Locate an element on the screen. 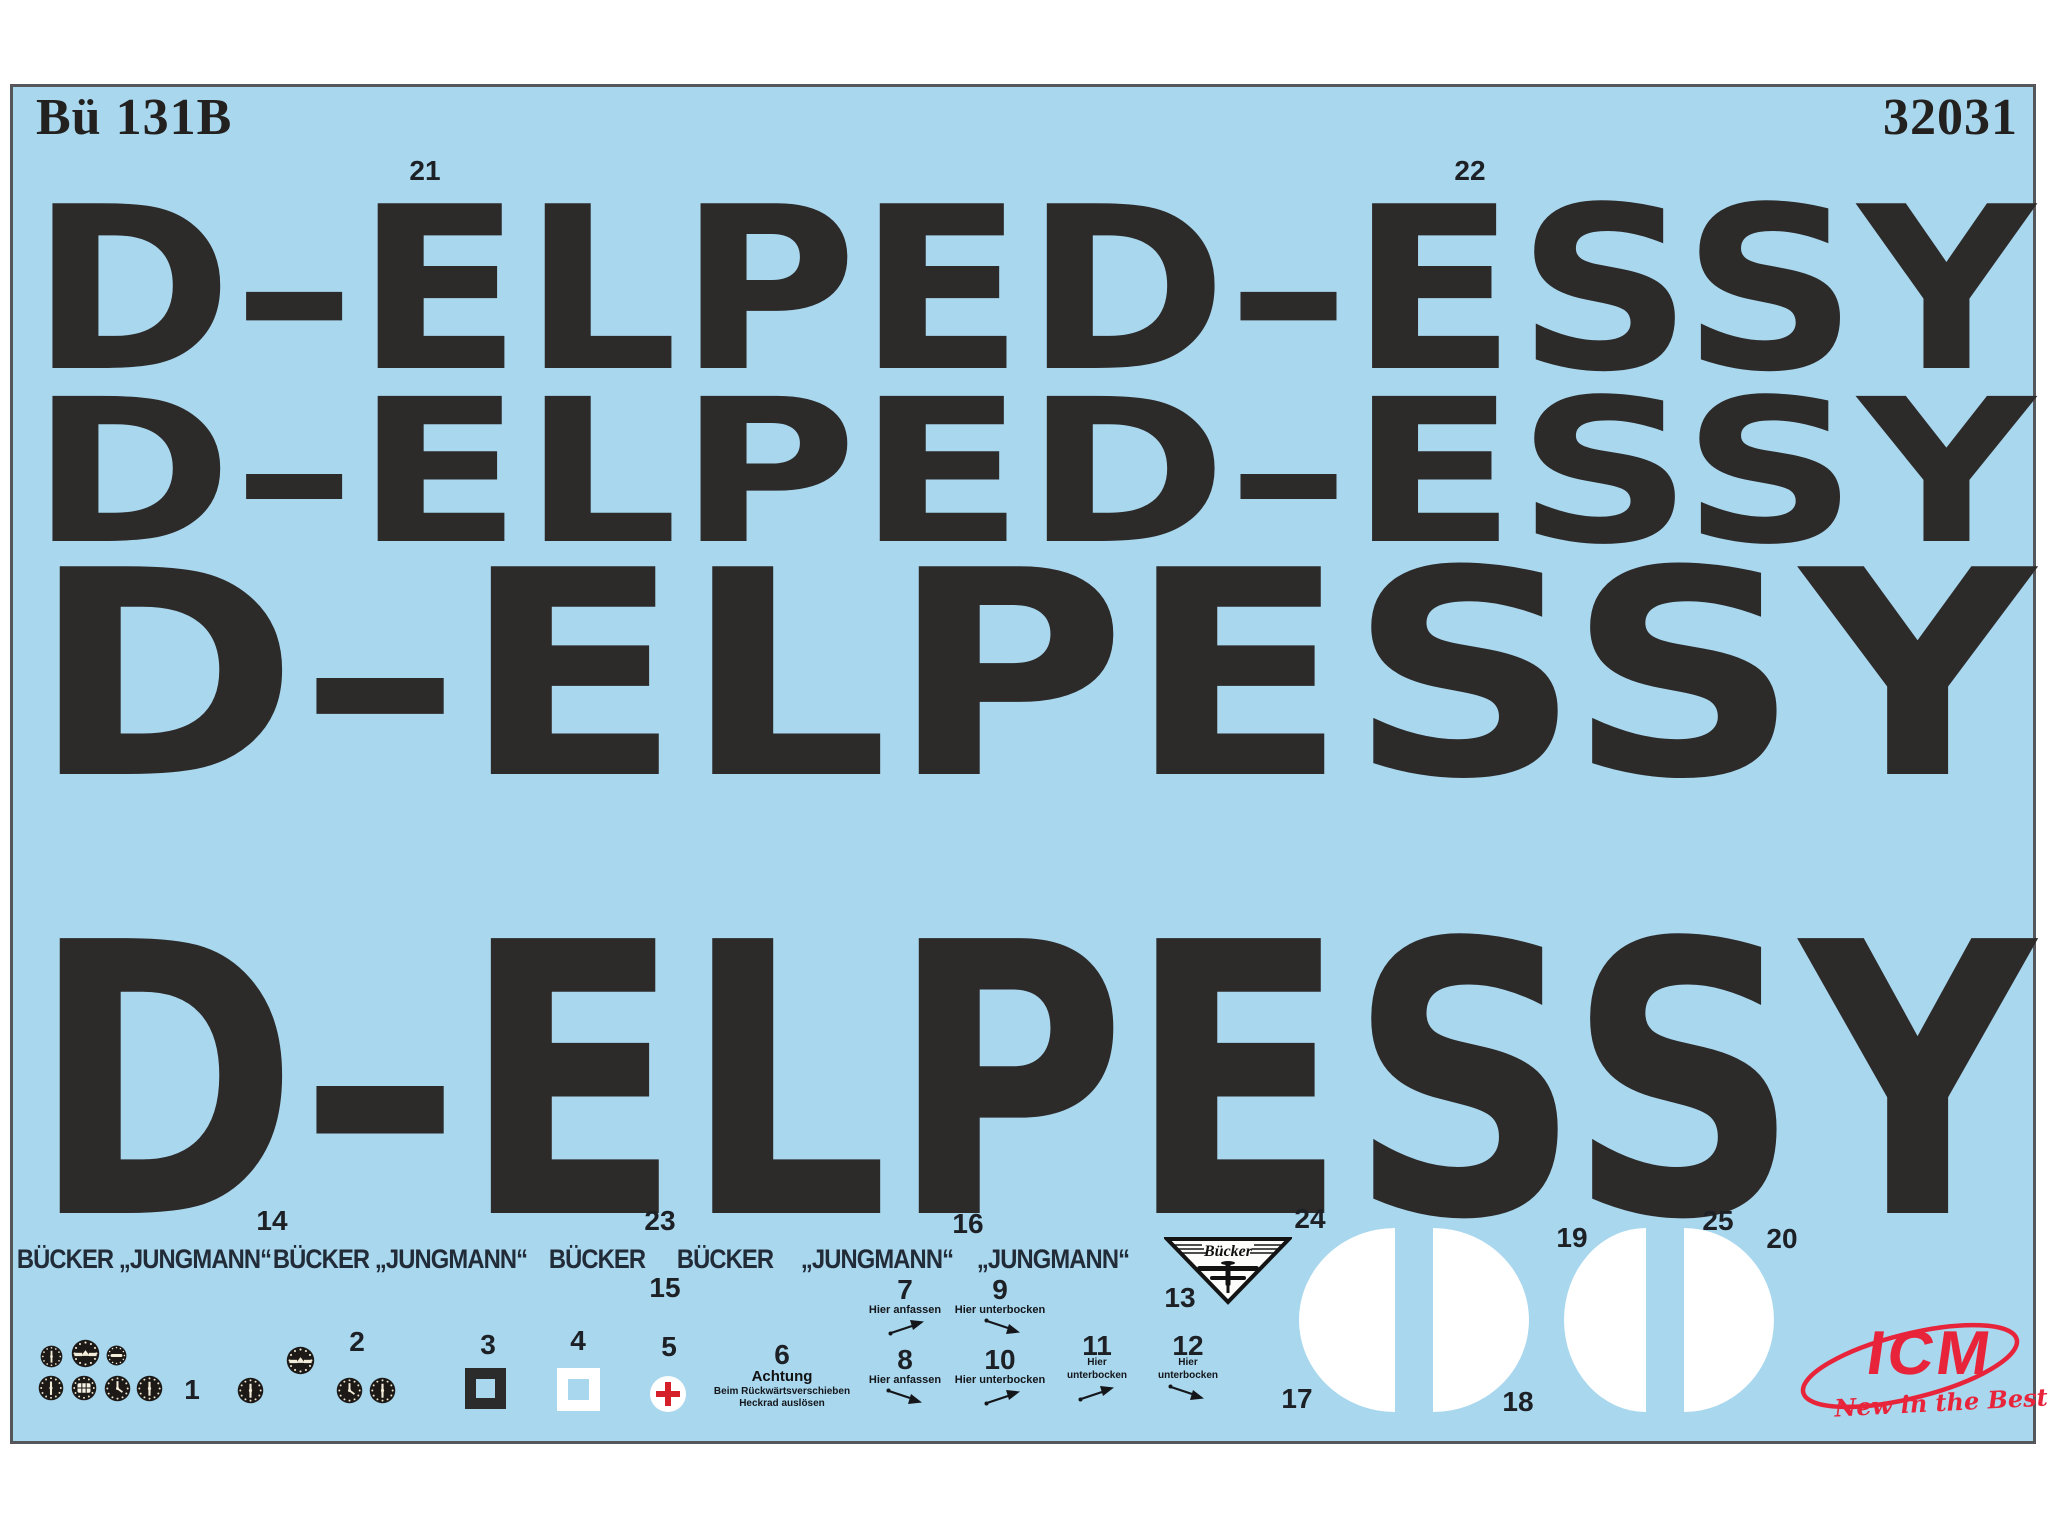 The width and height of the screenshot is (2048, 1536). part-number-16: 16 is located at coordinates (968, 1223).